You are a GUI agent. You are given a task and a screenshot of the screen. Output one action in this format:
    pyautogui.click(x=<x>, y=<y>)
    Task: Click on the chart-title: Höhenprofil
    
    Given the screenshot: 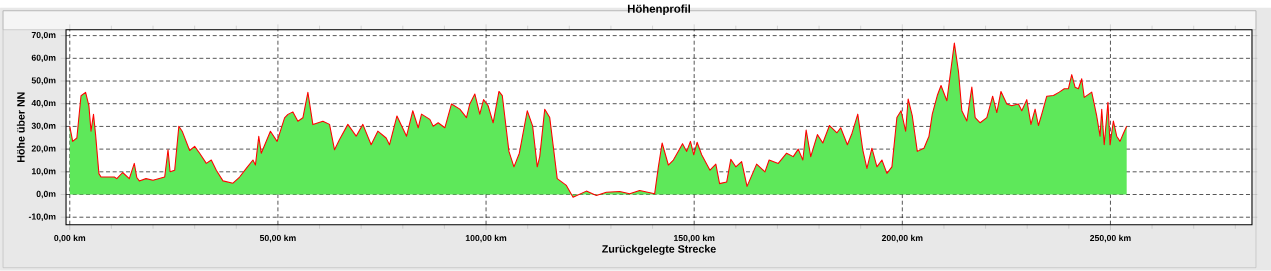 What is the action you would take?
    pyautogui.click(x=658, y=10)
    